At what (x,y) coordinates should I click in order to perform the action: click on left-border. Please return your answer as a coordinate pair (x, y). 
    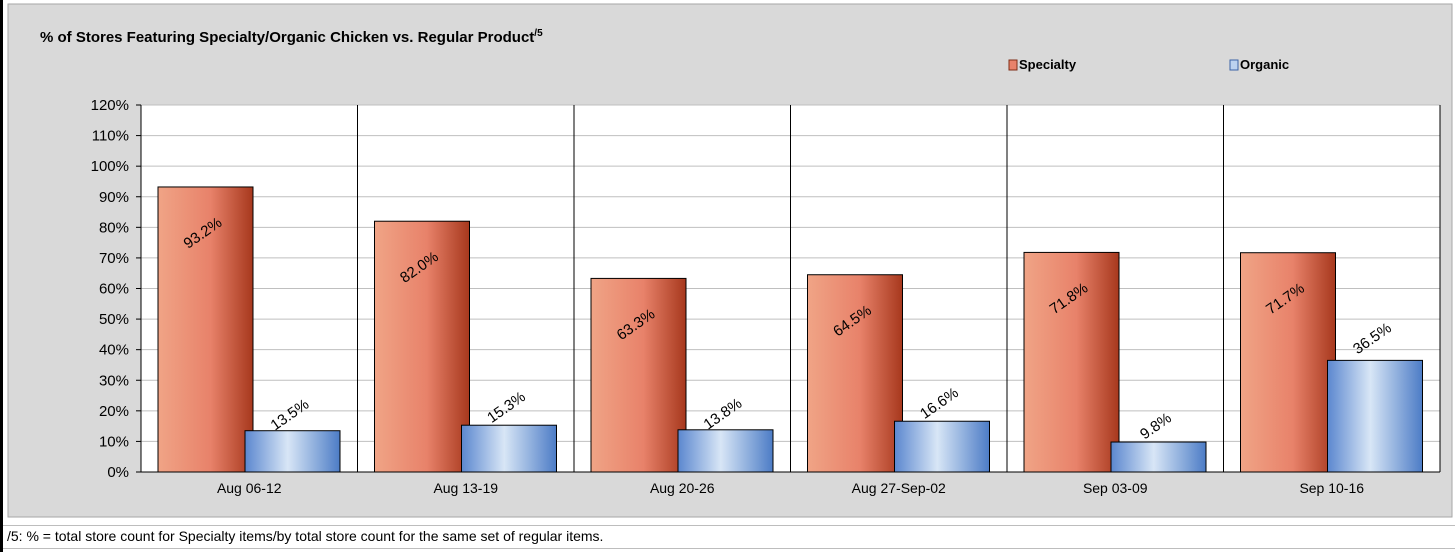
    Looking at the image, I should click on (1, 276).